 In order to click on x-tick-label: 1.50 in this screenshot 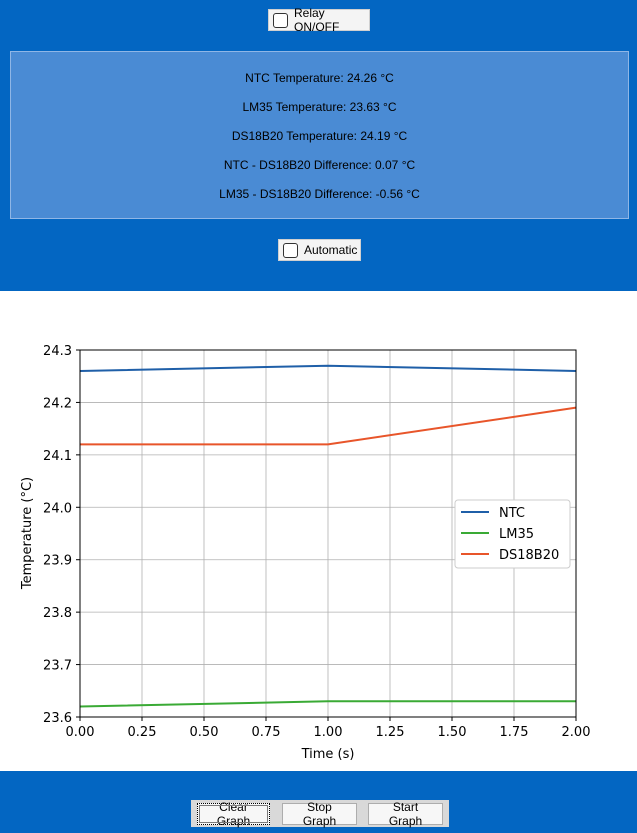, I will do `click(452, 732)`.